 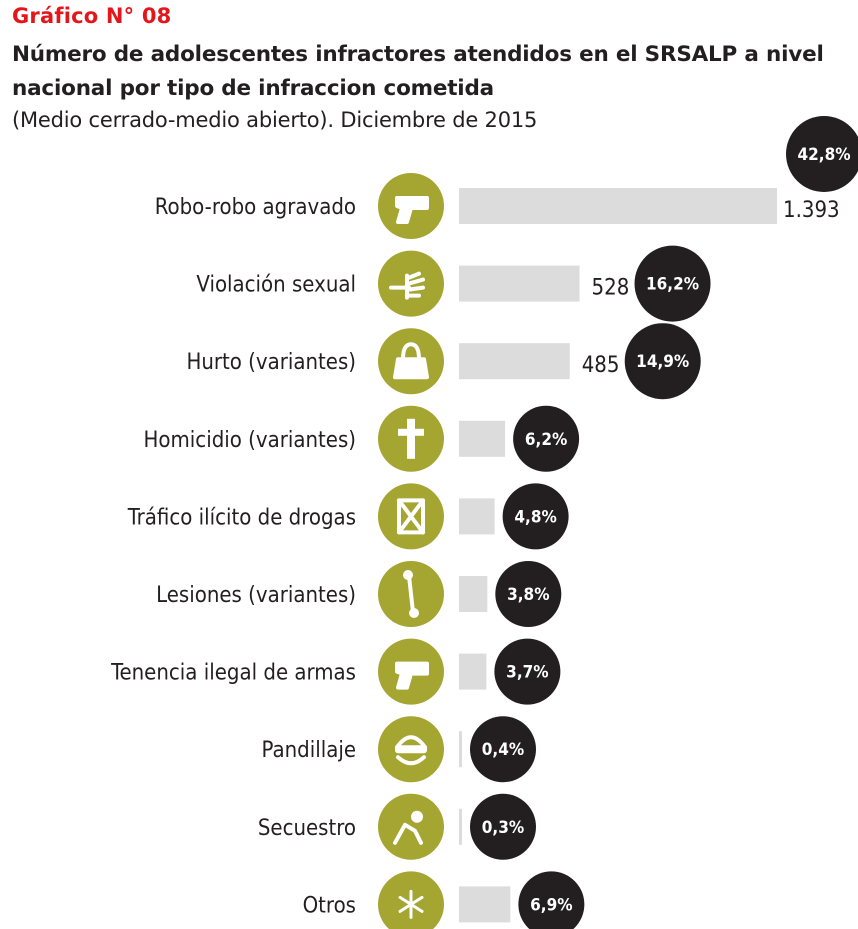 I want to click on percent-label: 3,8%, so click(x=528, y=595).